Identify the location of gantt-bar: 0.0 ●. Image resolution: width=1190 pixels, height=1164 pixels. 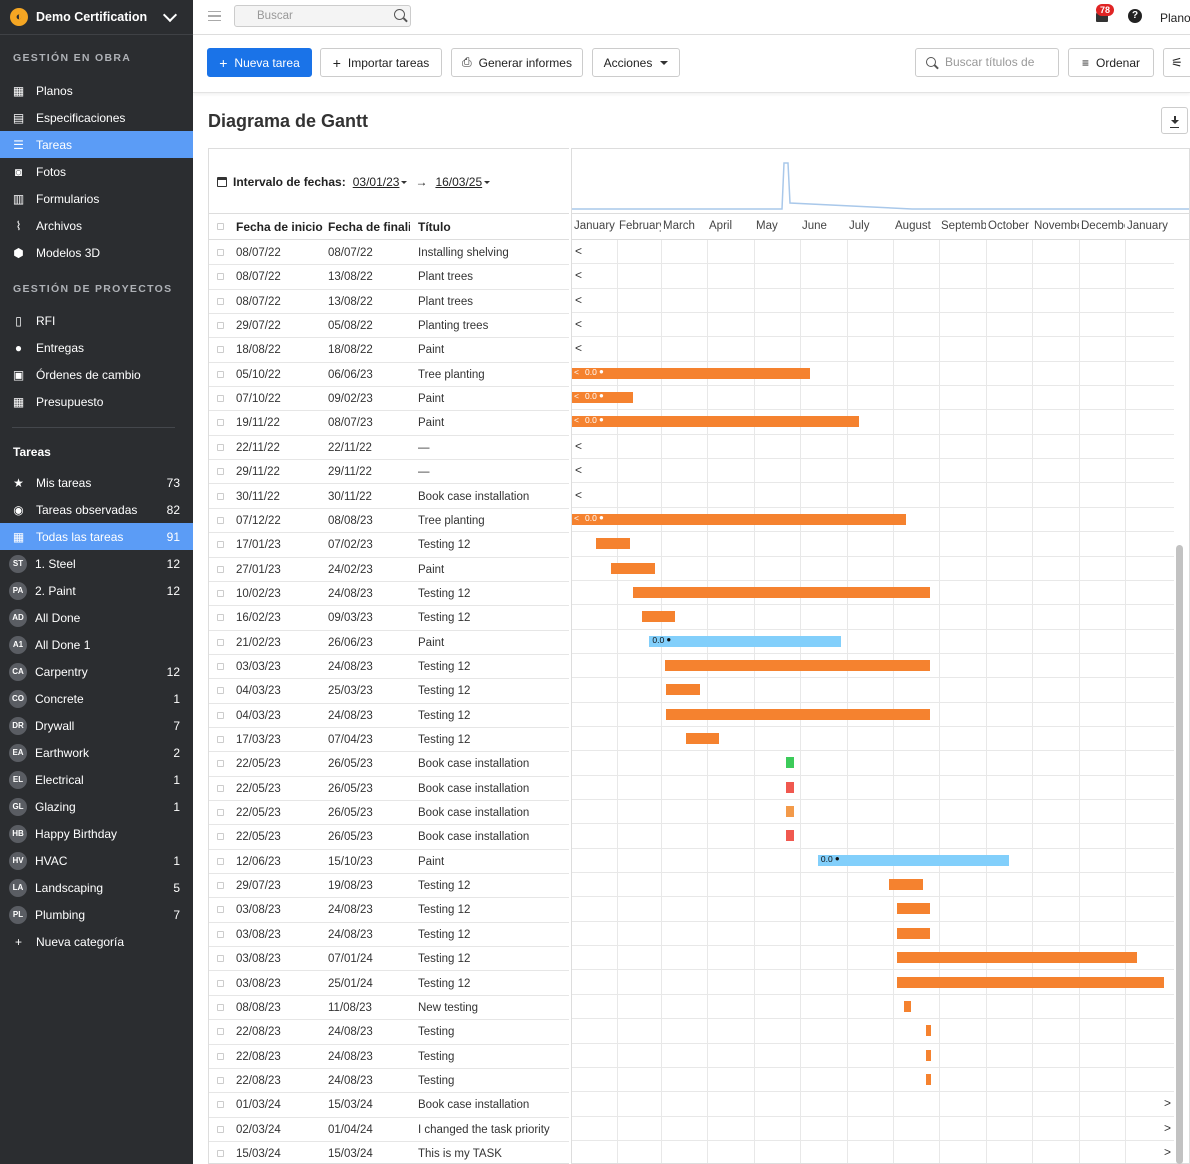
(913, 860).